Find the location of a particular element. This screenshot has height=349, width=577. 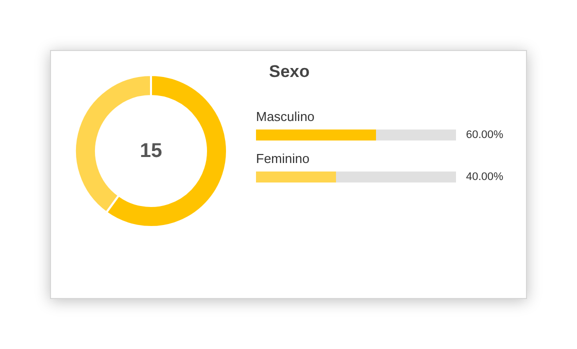

text: 15 is located at coordinates (151, 151).